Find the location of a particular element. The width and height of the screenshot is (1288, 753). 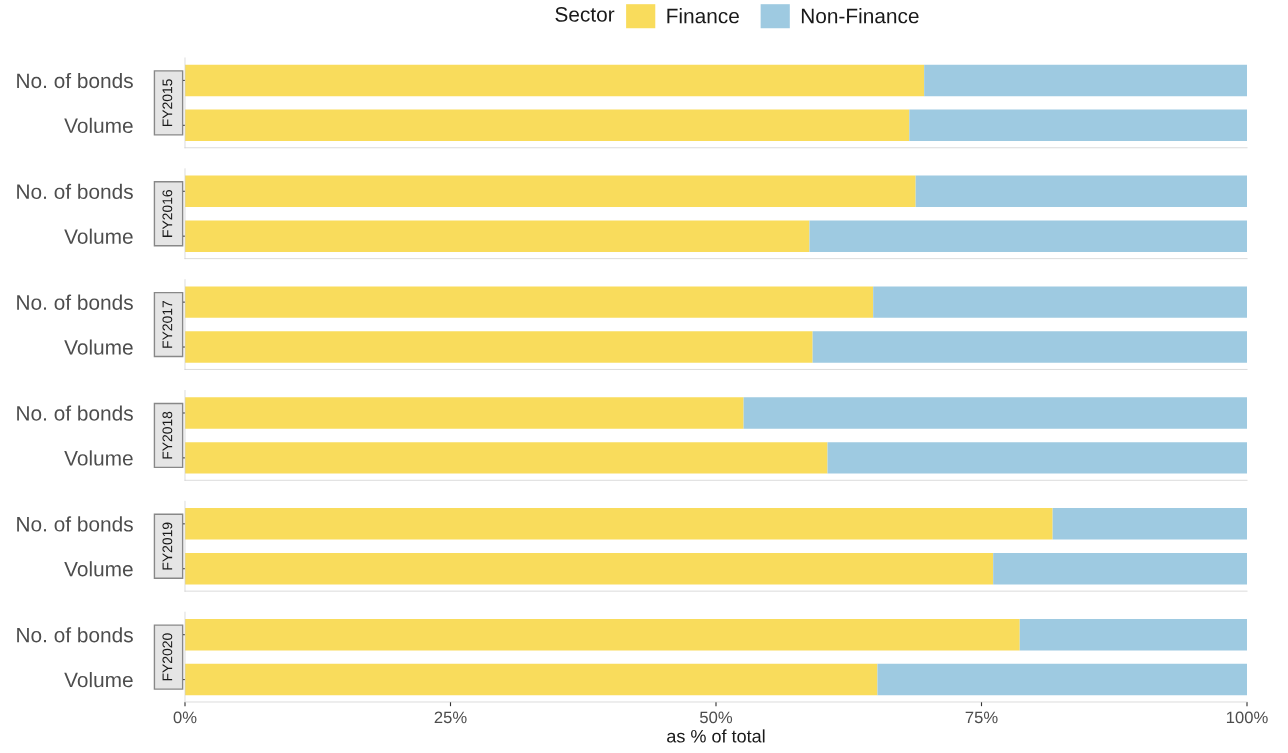

x-axis-title: as % of total is located at coordinates (716, 736).